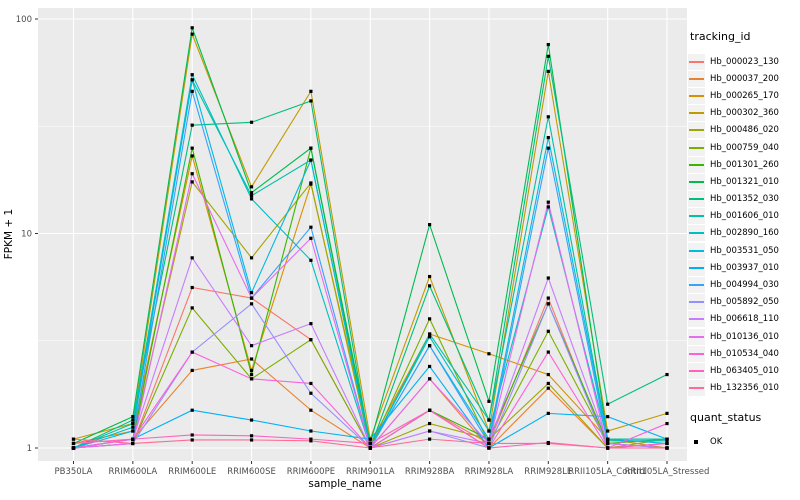  I want to click on legend-label: Hb_002890_160, so click(744, 233).